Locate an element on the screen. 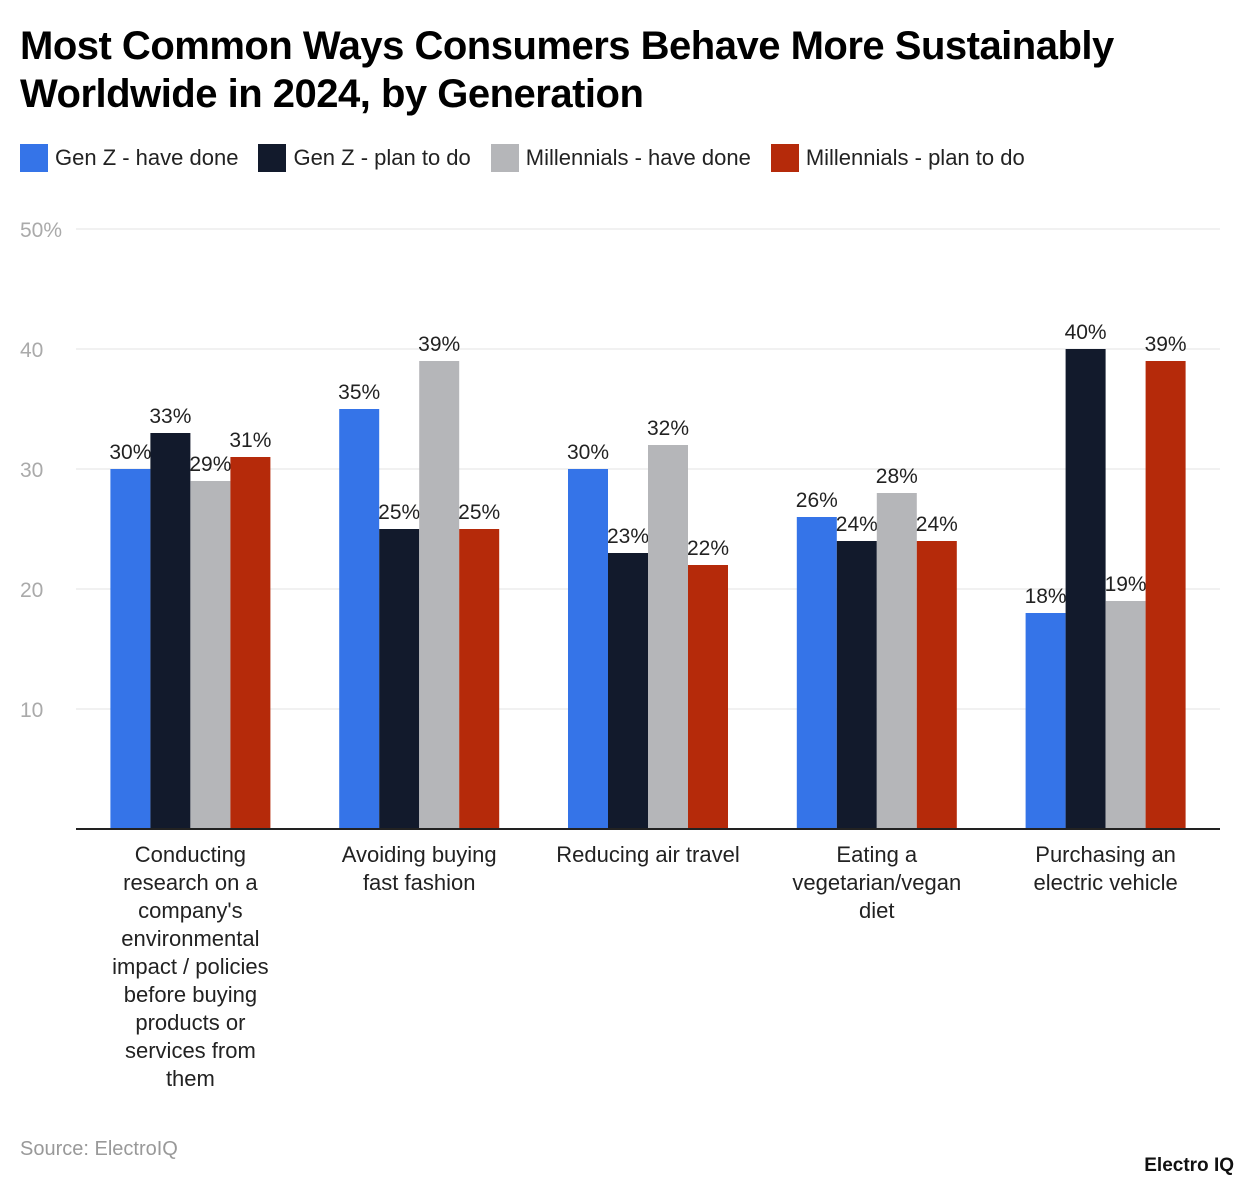 This screenshot has height=1184, width=1240. y-tick-label: 10 is located at coordinates (31, 710).